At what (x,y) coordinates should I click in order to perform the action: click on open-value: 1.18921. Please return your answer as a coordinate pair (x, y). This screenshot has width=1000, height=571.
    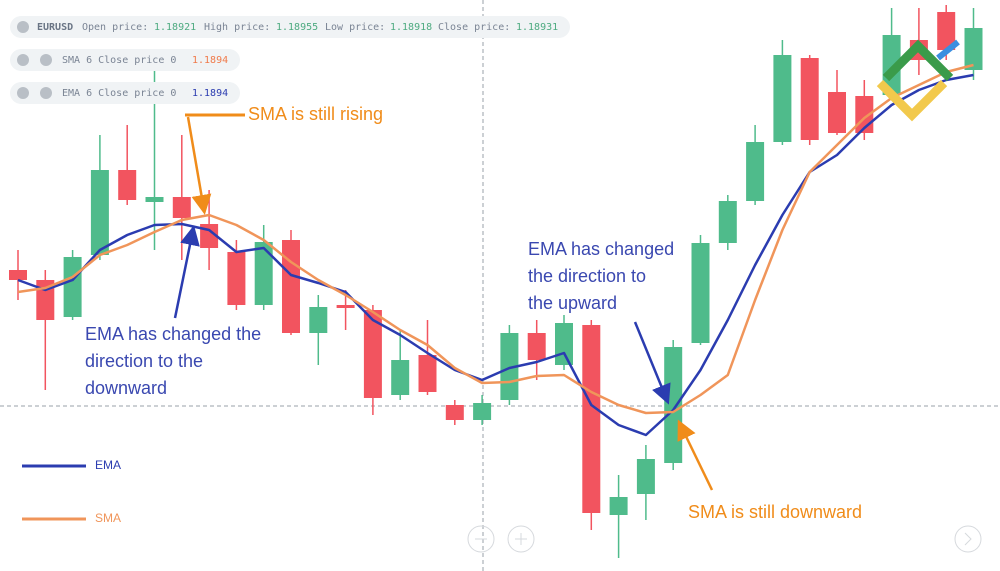
    Looking at the image, I should click on (175, 27).